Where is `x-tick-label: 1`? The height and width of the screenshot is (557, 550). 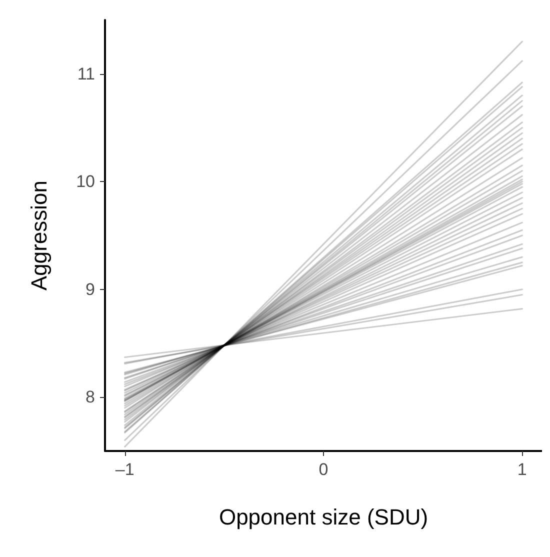
x-tick-label: 1 is located at coordinates (522, 469).